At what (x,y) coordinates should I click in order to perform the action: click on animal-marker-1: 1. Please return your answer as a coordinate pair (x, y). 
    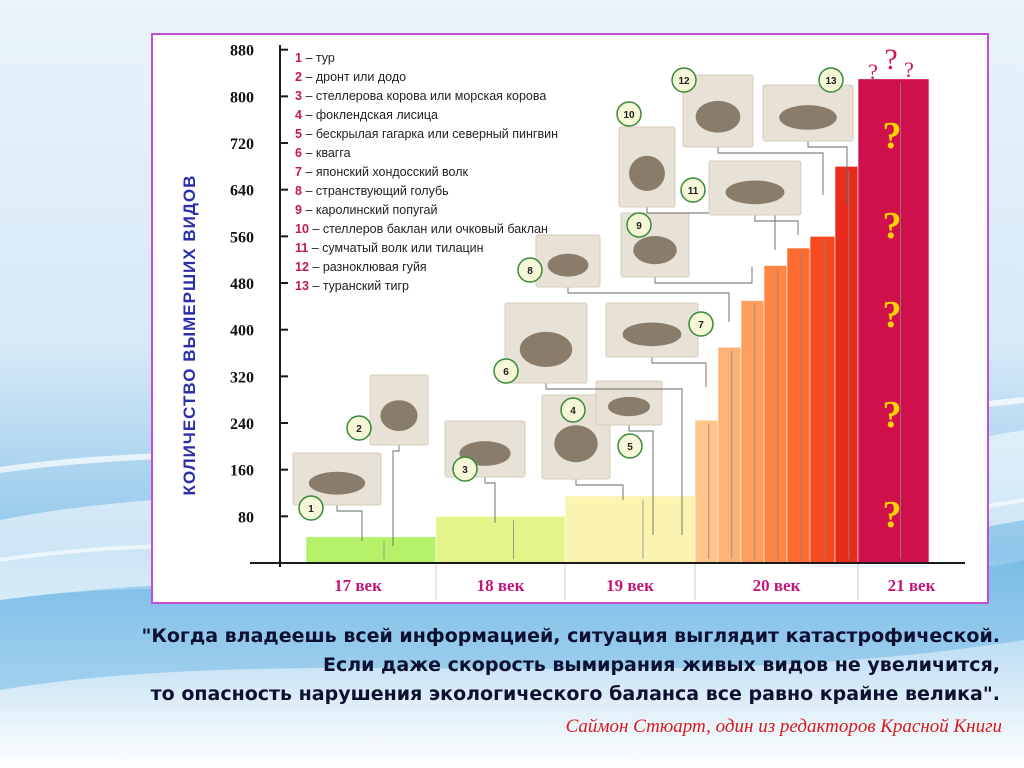
    Looking at the image, I should click on (311, 509).